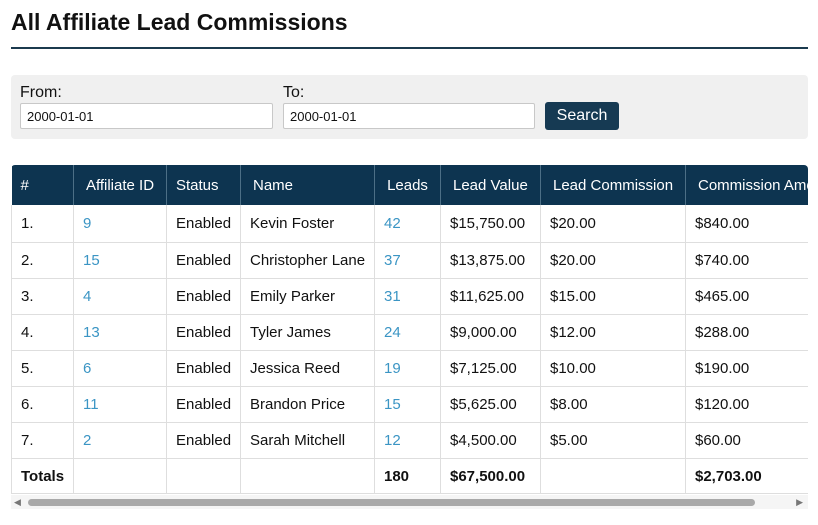  I want to click on lead-value-cell: $13,875.00, so click(490, 260).